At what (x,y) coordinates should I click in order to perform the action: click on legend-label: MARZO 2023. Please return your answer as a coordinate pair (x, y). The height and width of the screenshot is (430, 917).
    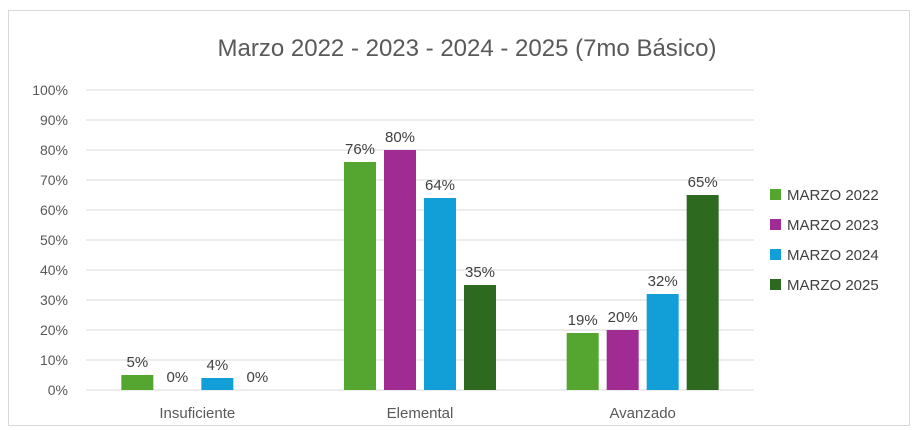
    Looking at the image, I should click on (833, 225).